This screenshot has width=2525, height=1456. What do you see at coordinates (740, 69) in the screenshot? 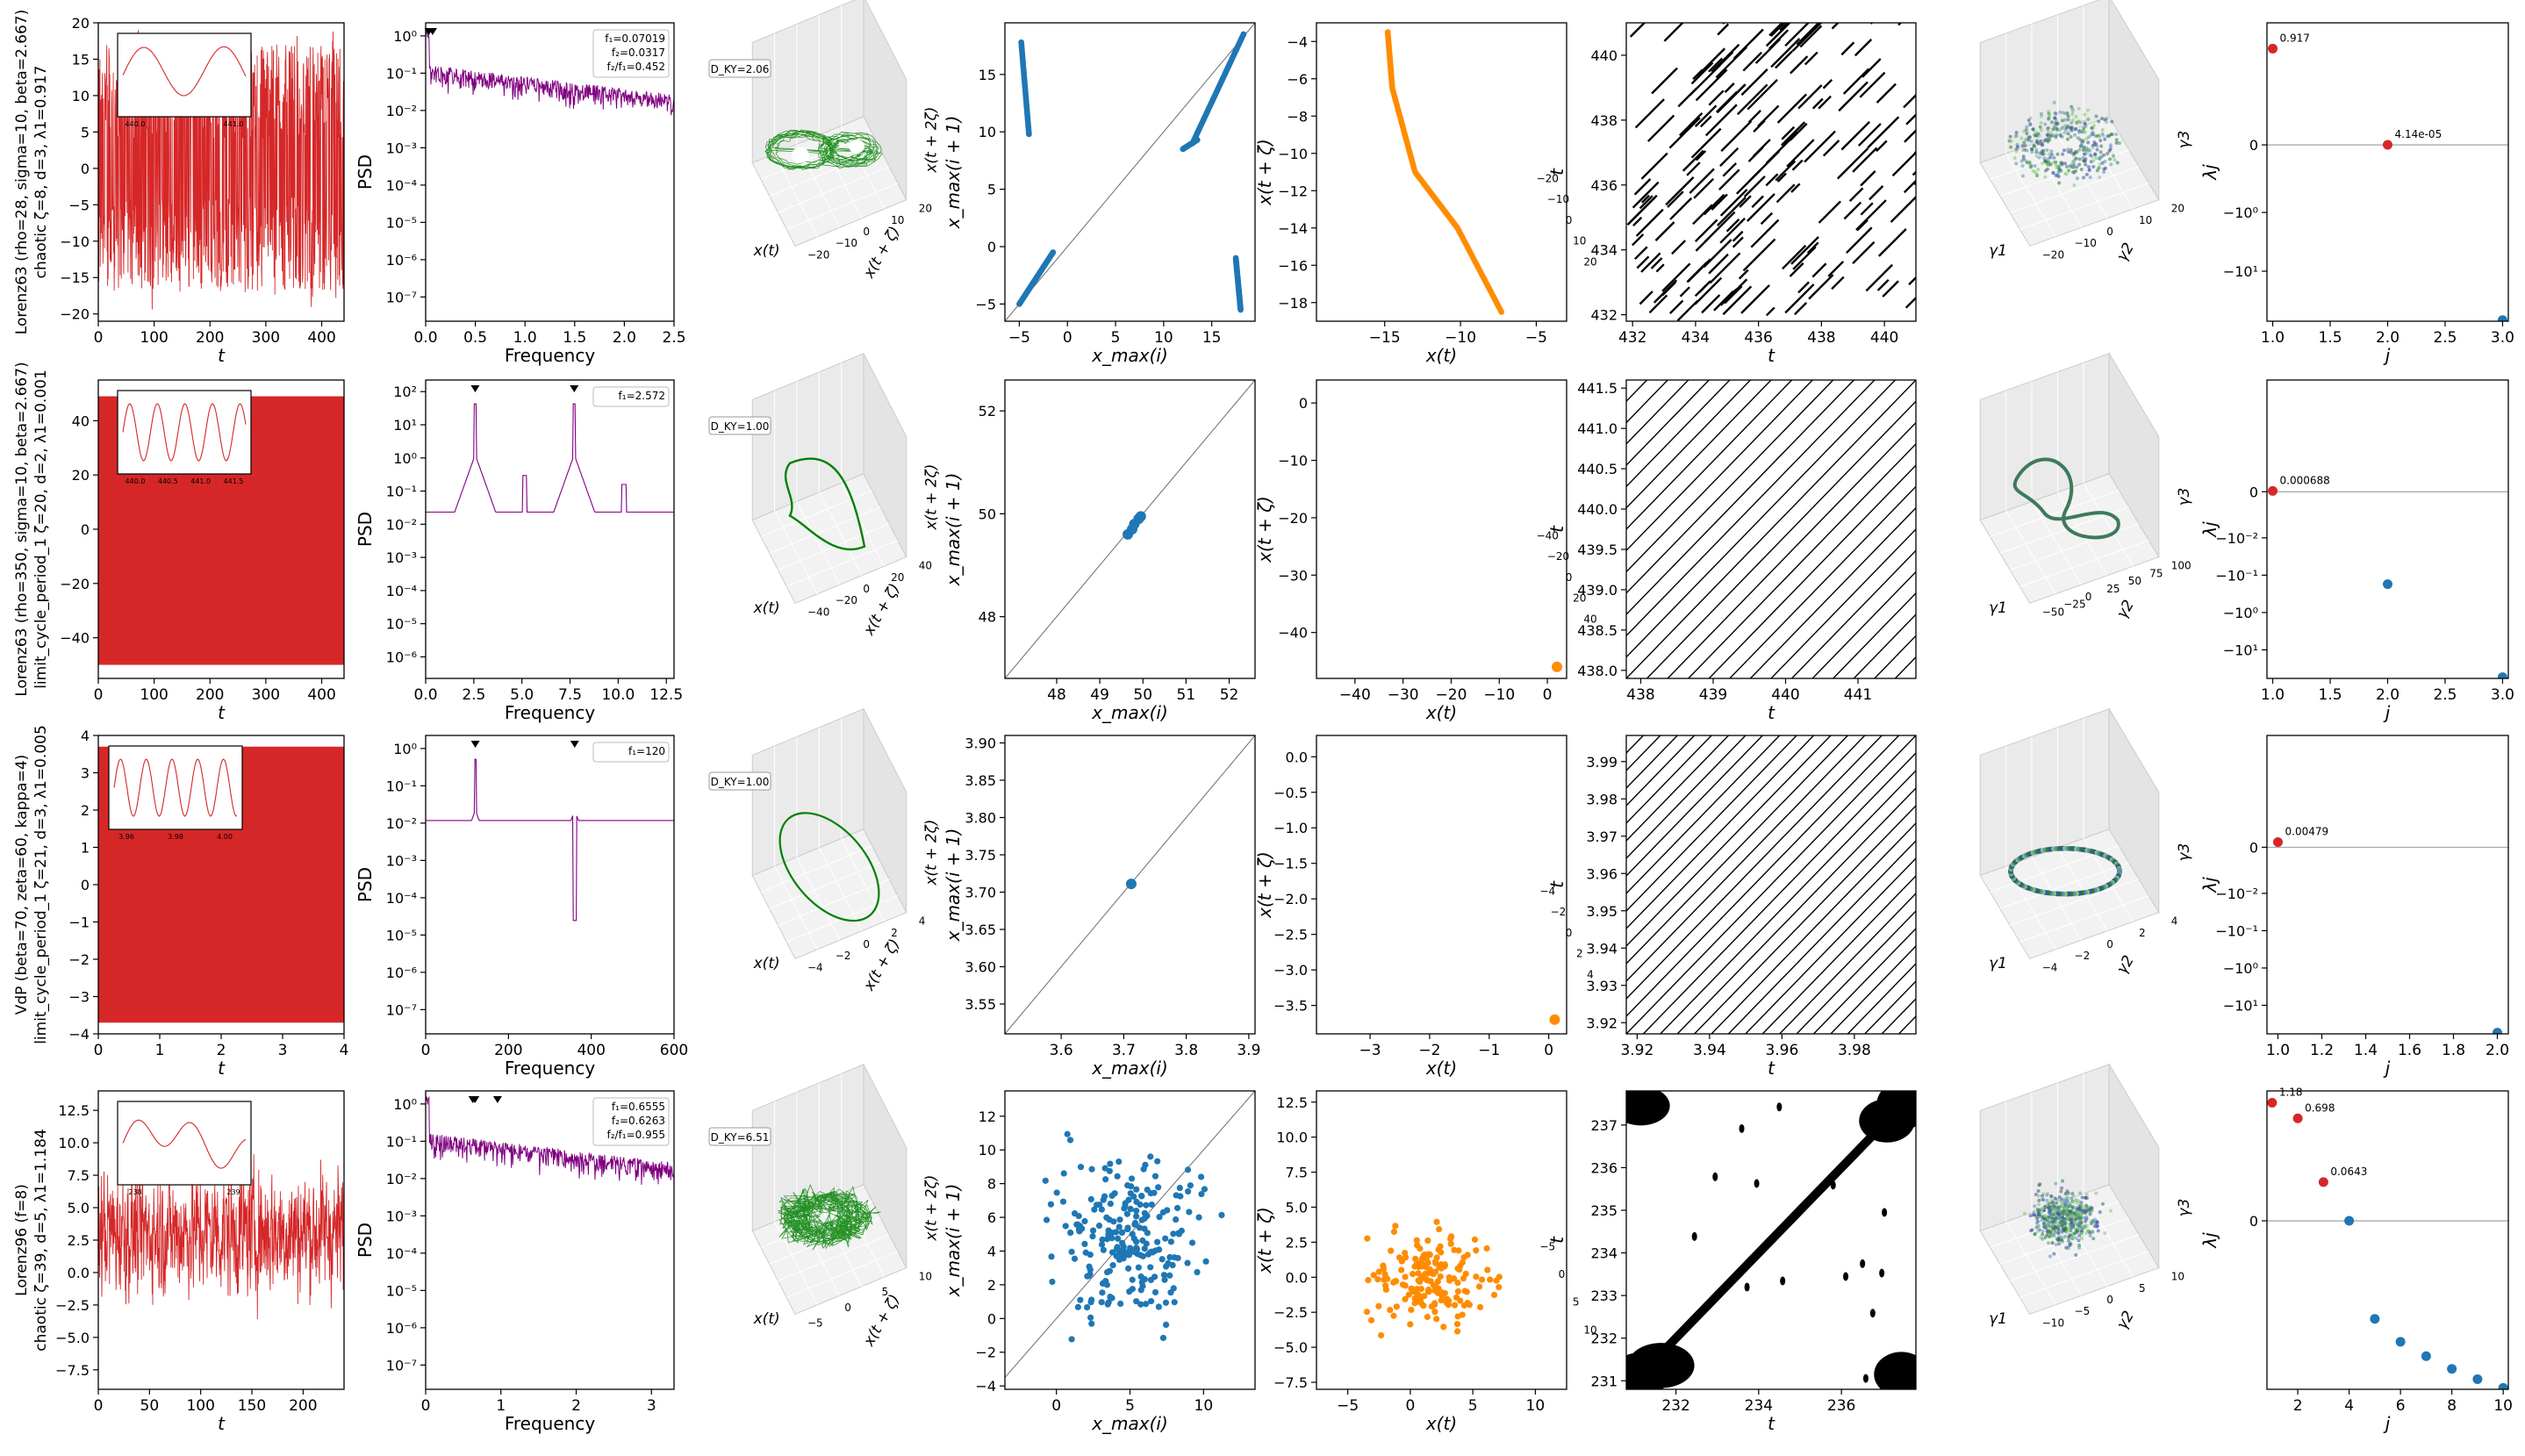
I see `badge-text: D_KY=2.06` at bounding box center [740, 69].